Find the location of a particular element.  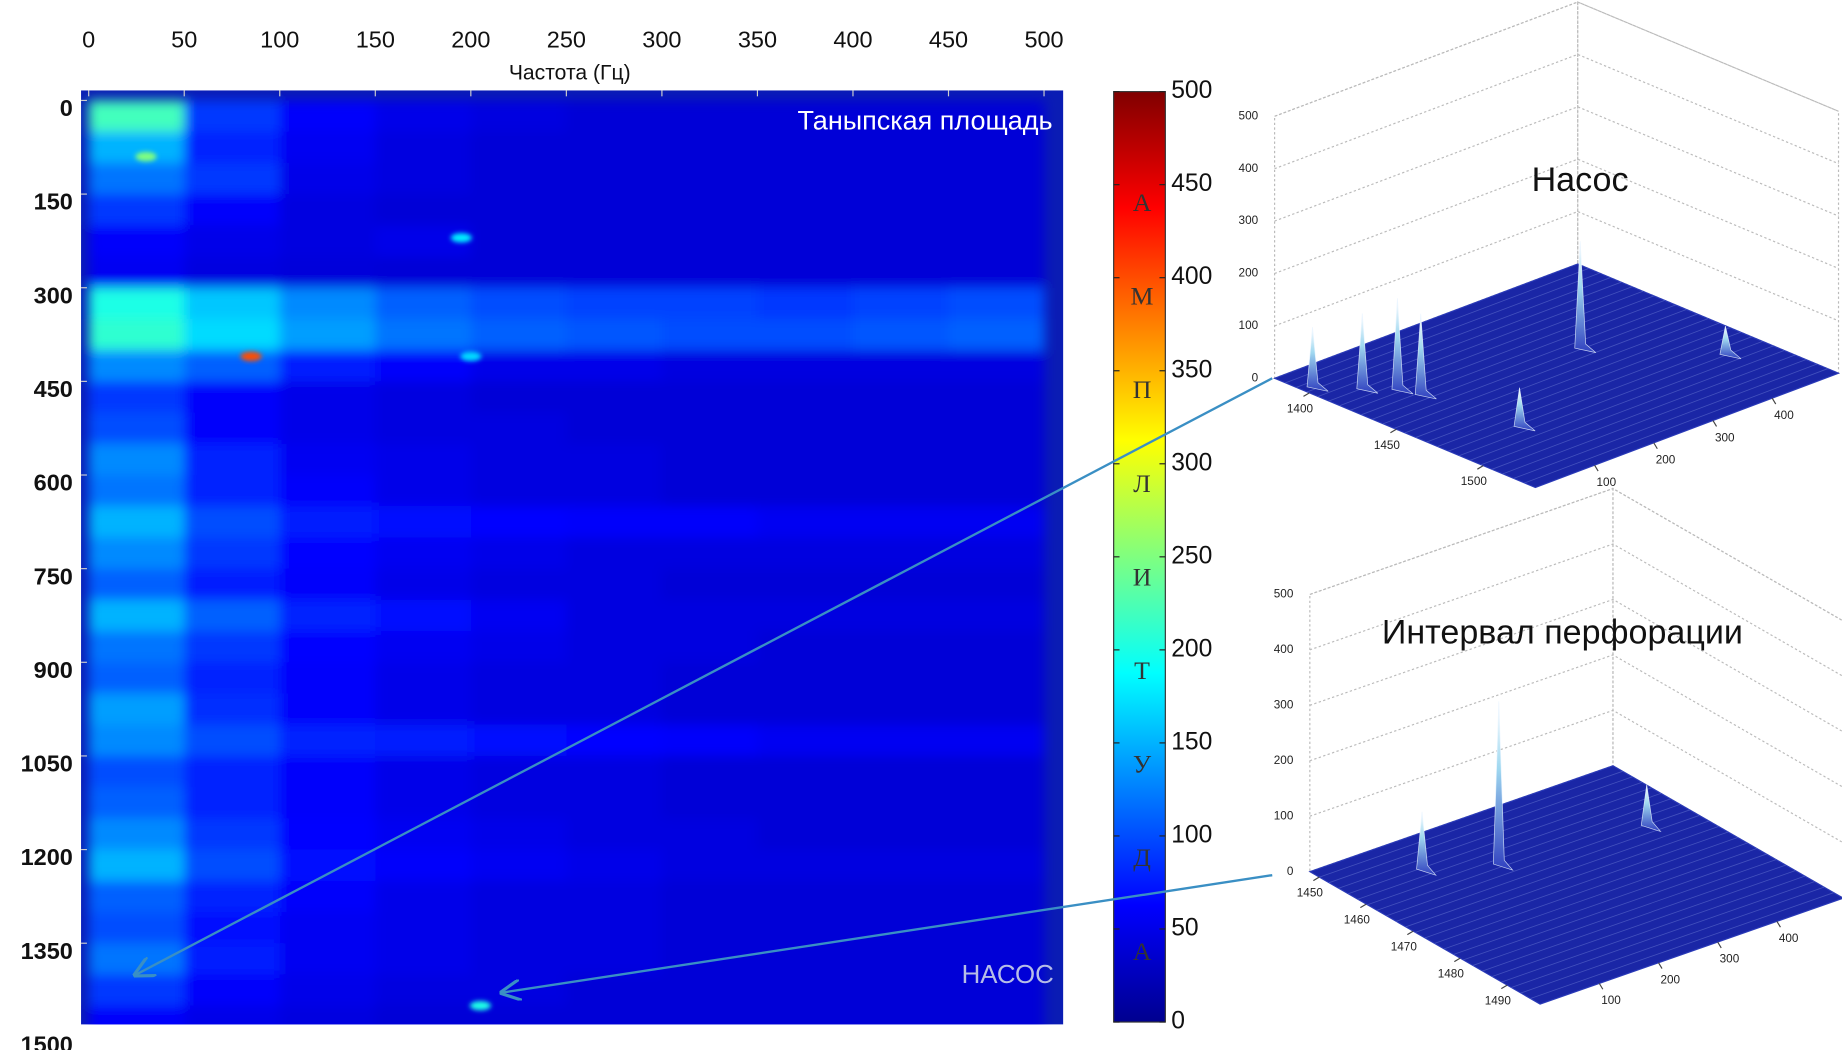

x-axis-label: Частота (Гц) is located at coordinates (570, 73).